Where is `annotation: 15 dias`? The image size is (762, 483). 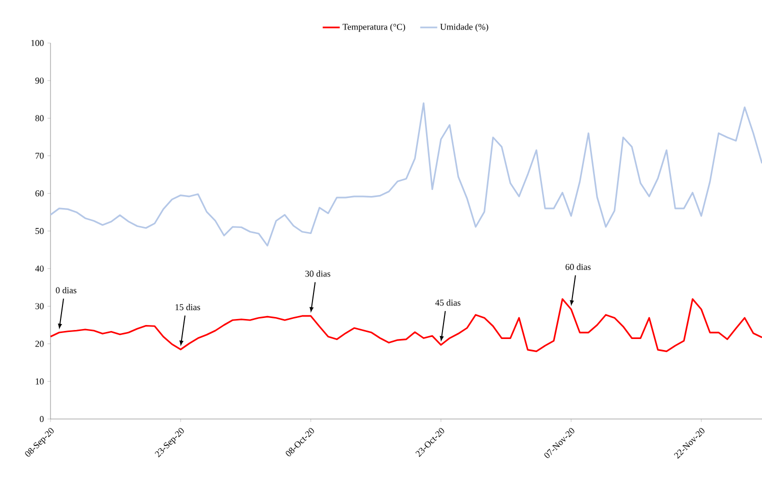 annotation: 15 dias is located at coordinates (188, 307).